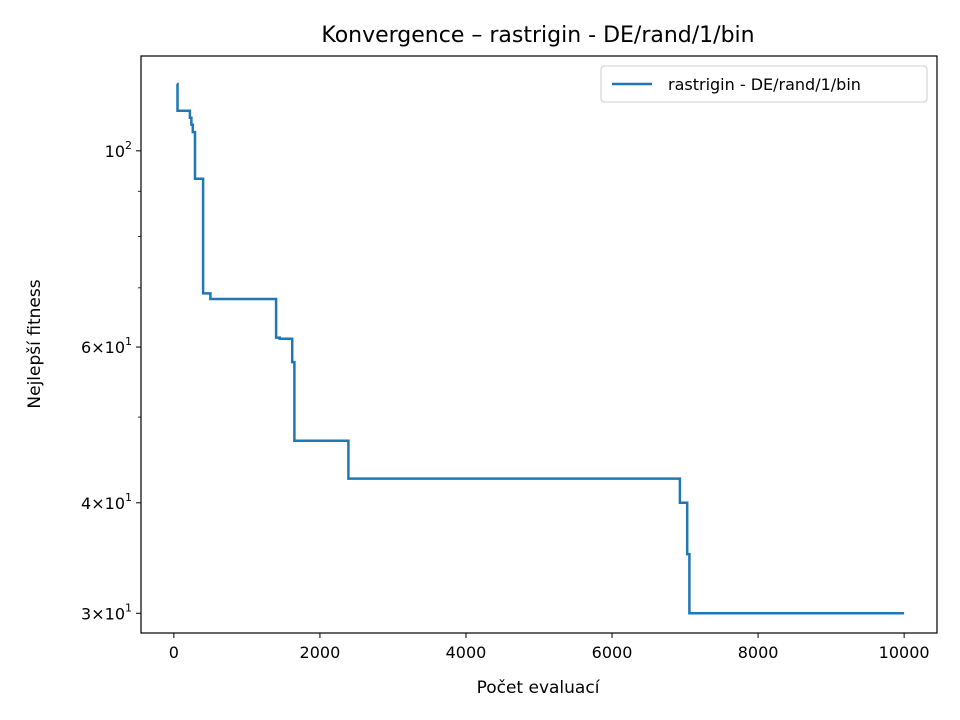  Describe the element at coordinates (111, 381) in the screenshot. I see `y-axis: 3×10¹ 4×10¹ 6×10¹ 102` at that location.